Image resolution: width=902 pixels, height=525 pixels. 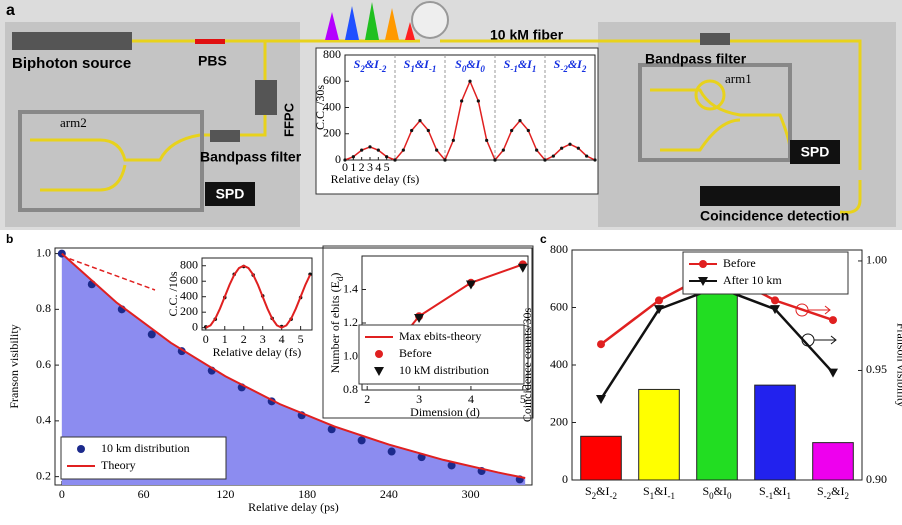 I want to click on label: FFPC, so click(x=288, y=119).